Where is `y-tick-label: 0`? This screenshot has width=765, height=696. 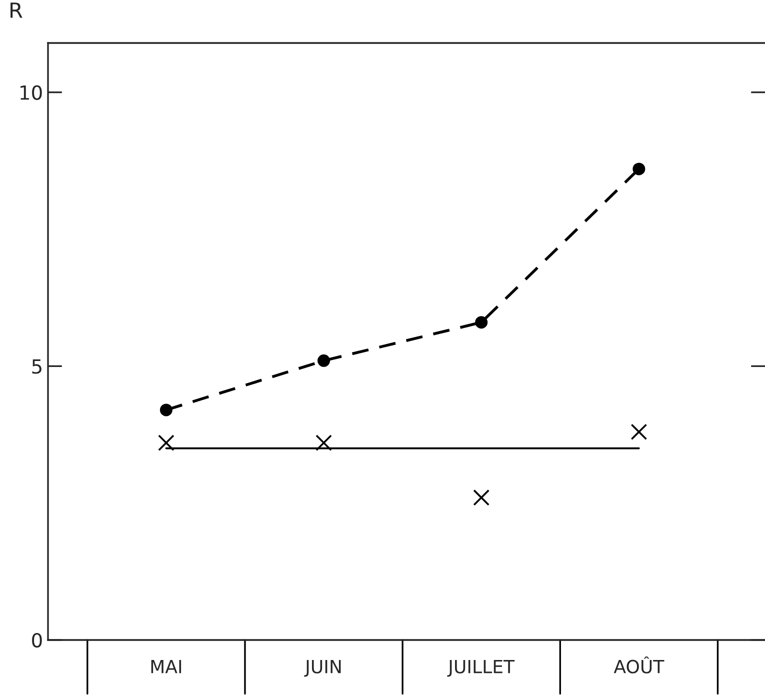 y-tick-label: 0 is located at coordinates (37, 640).